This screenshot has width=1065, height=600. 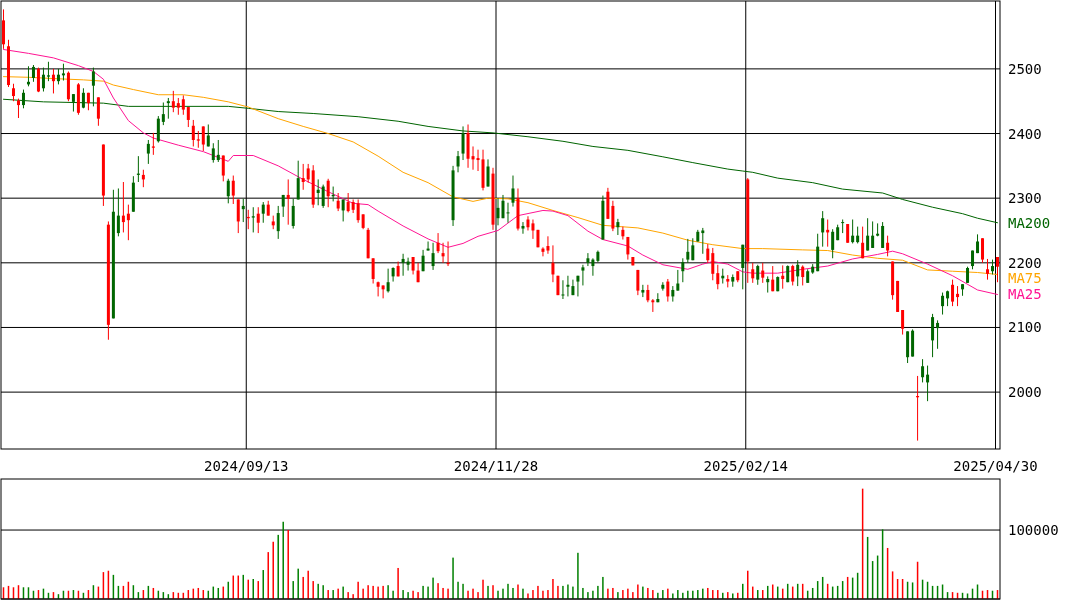 I want to click on y-tick-label: 2300, so click(x=1025, y=198).